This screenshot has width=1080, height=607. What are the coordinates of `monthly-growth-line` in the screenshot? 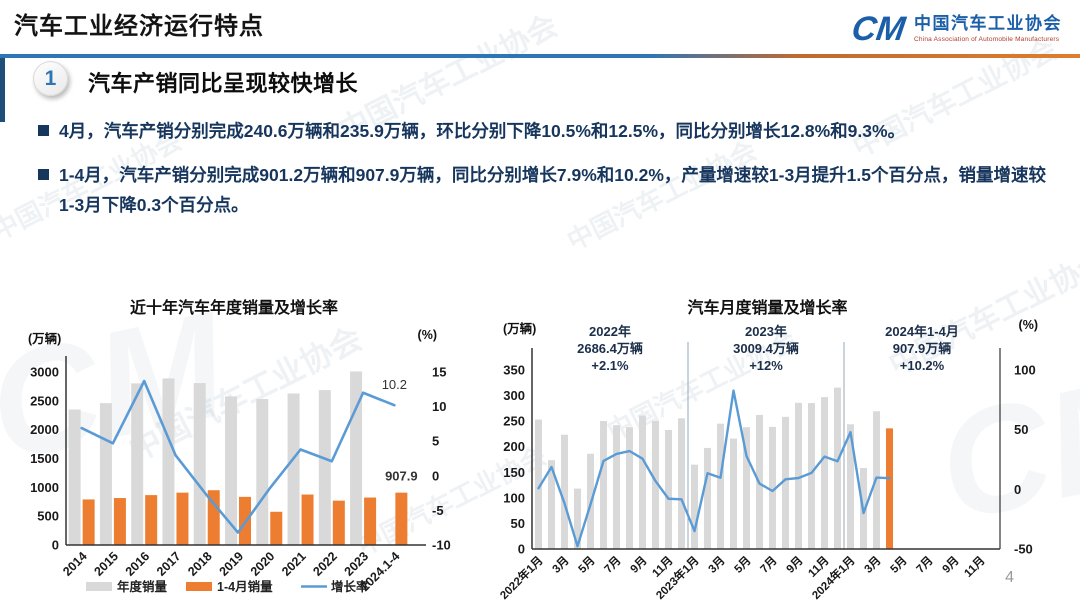 It's located at (714, 468).